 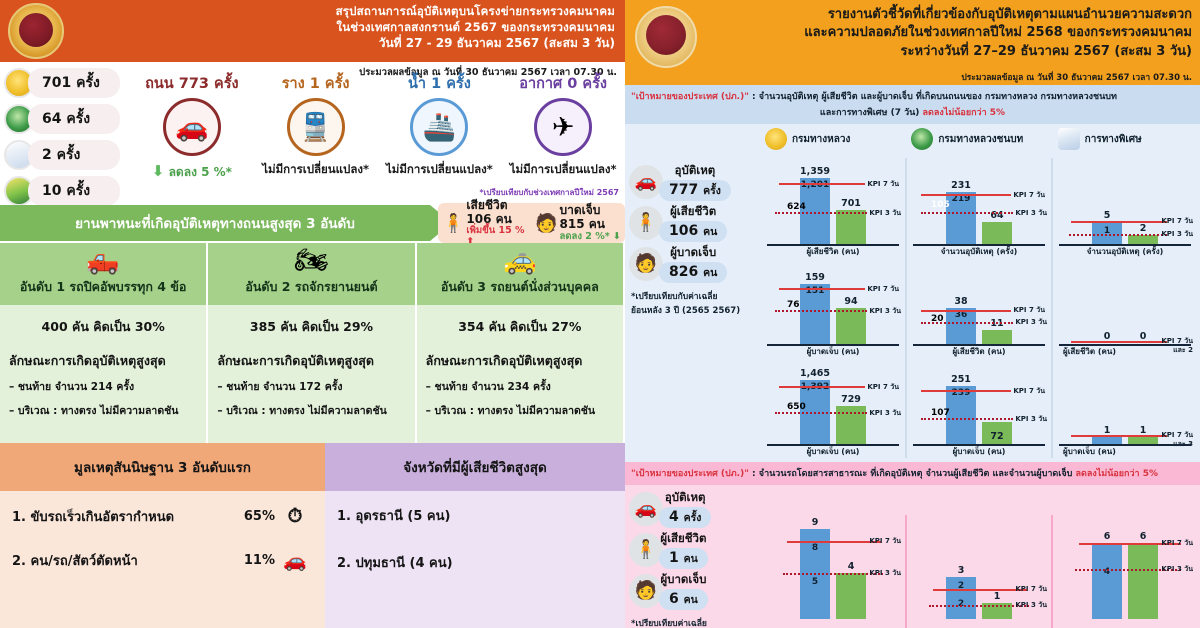 I want to click on mode-sub: ไม่มีการเปลี่ยนแปลง*, so click(x=316, y=169).